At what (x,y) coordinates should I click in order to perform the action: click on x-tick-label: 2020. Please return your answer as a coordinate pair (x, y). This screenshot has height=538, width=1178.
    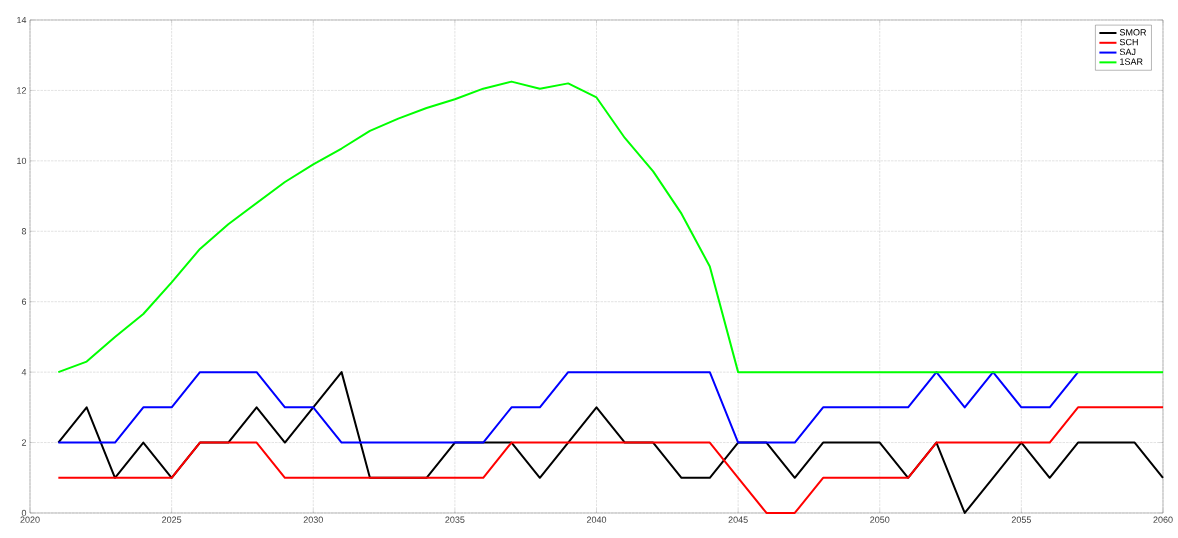
    Looking at the image, I should click on (30, 519).